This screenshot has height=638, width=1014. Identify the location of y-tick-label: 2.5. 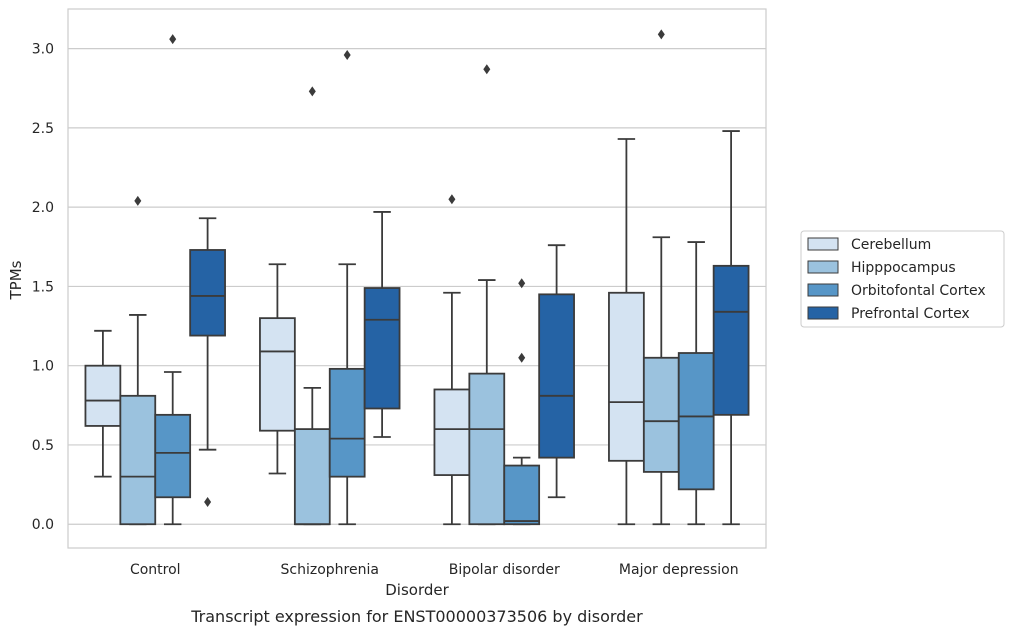
(43, 129).